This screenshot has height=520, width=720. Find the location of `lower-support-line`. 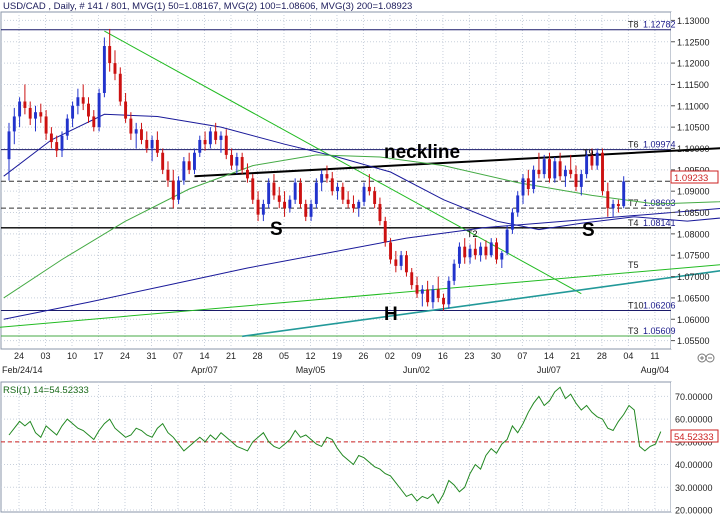

lower-support-line is located at coordinates (360, 296).